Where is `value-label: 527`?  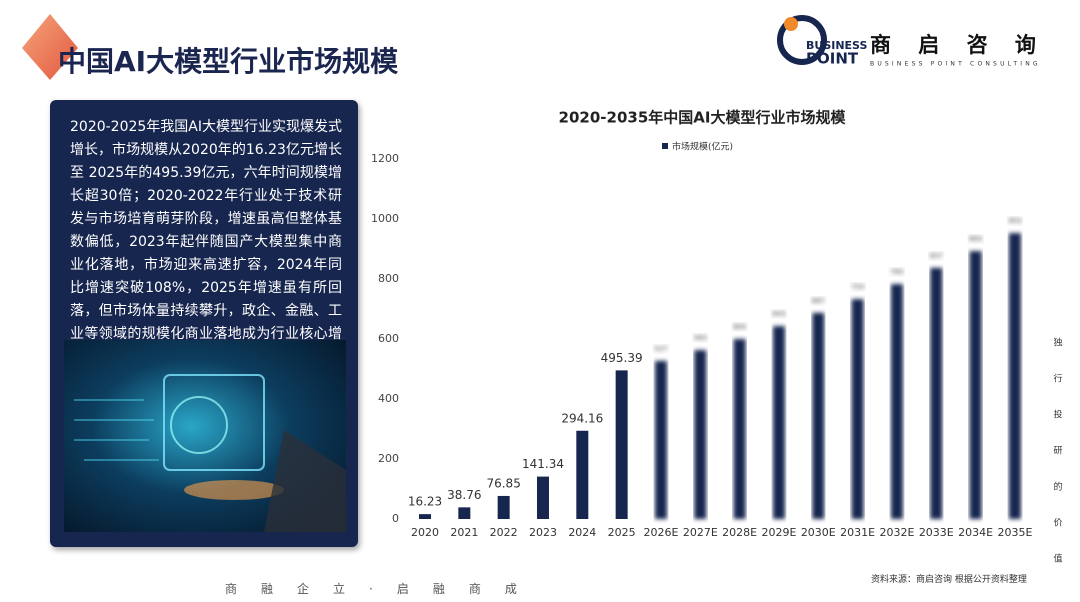
value-label: 527 is located at coordinates (660, 349).